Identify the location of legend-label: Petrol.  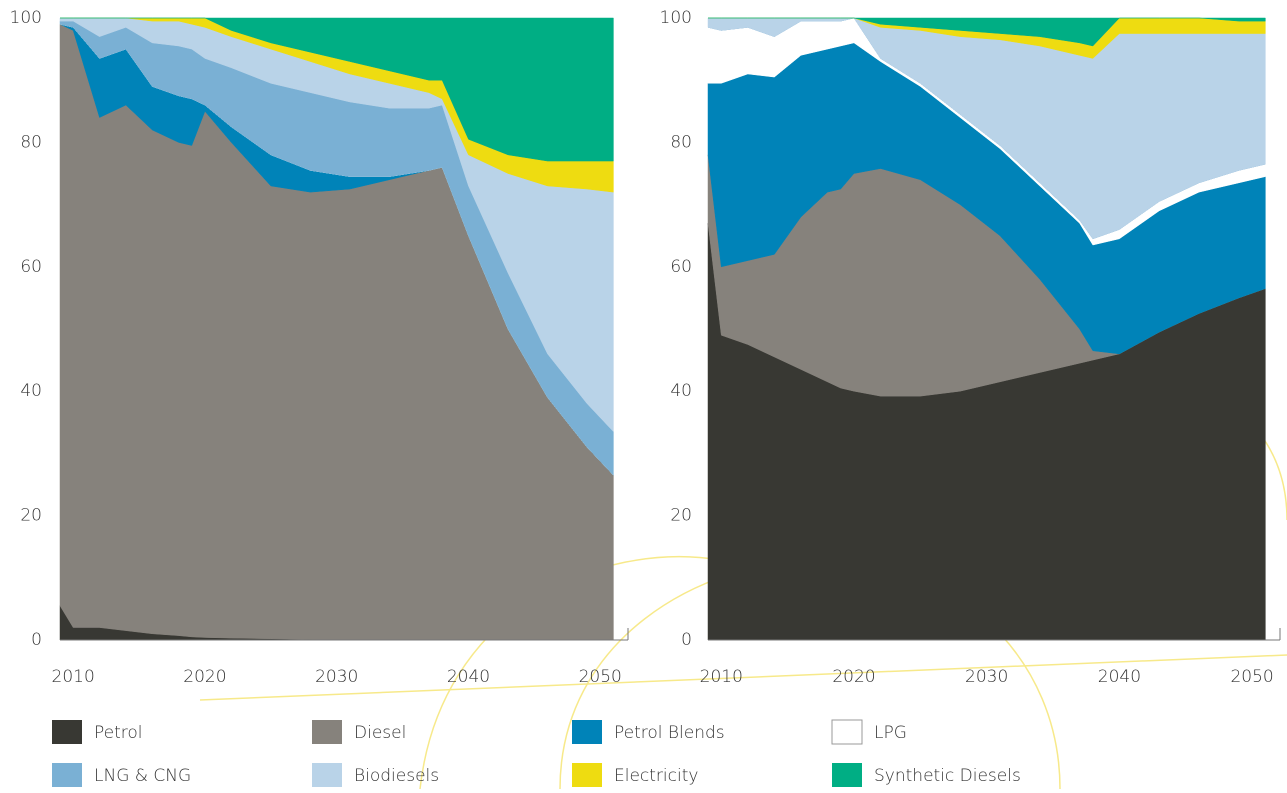
(118, 733).